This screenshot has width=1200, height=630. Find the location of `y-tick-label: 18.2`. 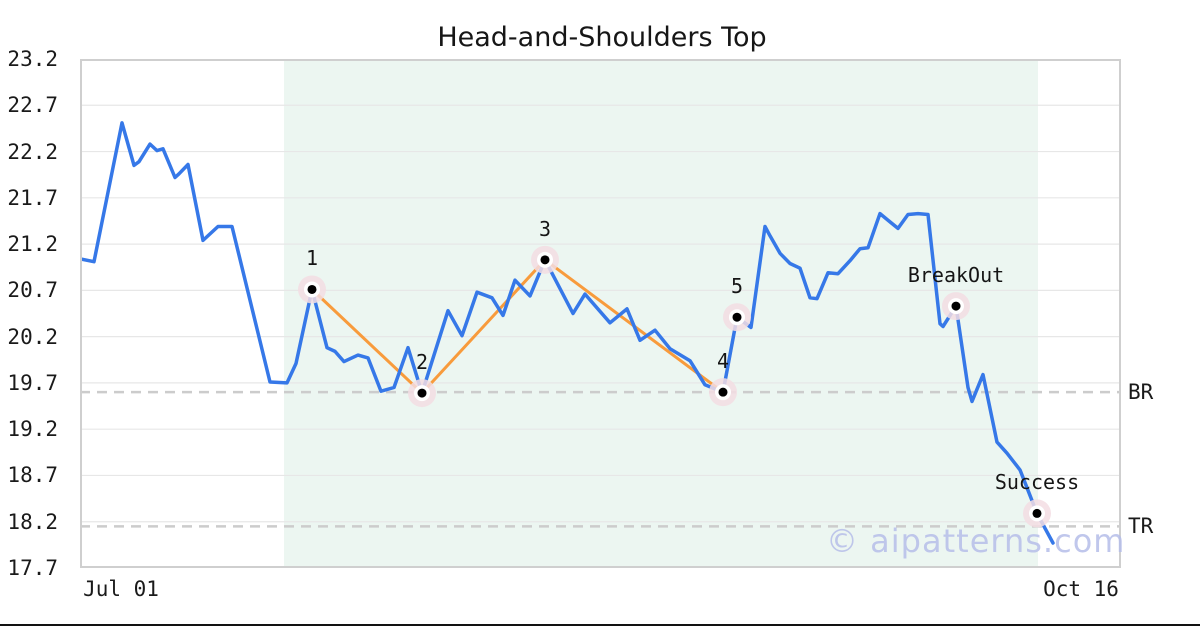

y-tick-label: 18.2 is located at coordinates (32, 521).